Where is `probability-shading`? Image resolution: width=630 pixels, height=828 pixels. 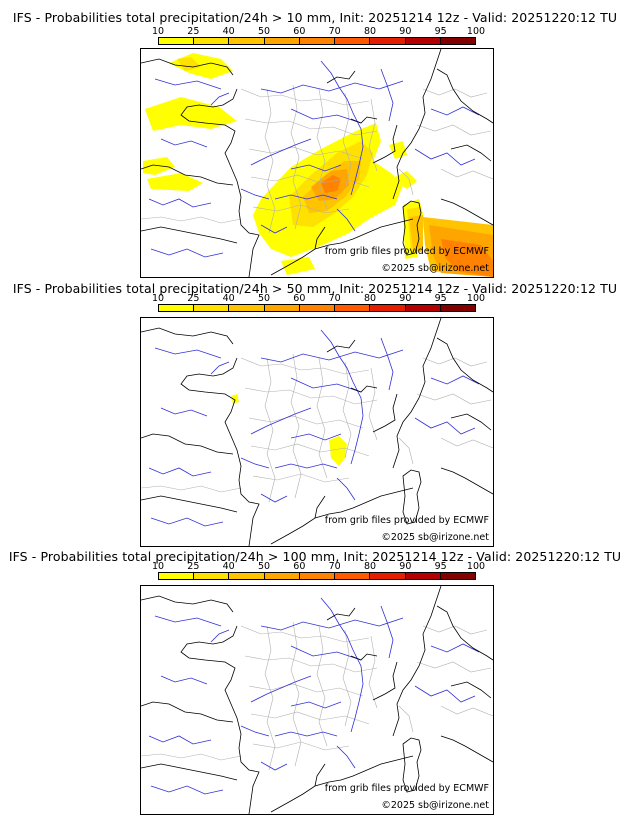
probability-shading is located at coordinates (289, 430).